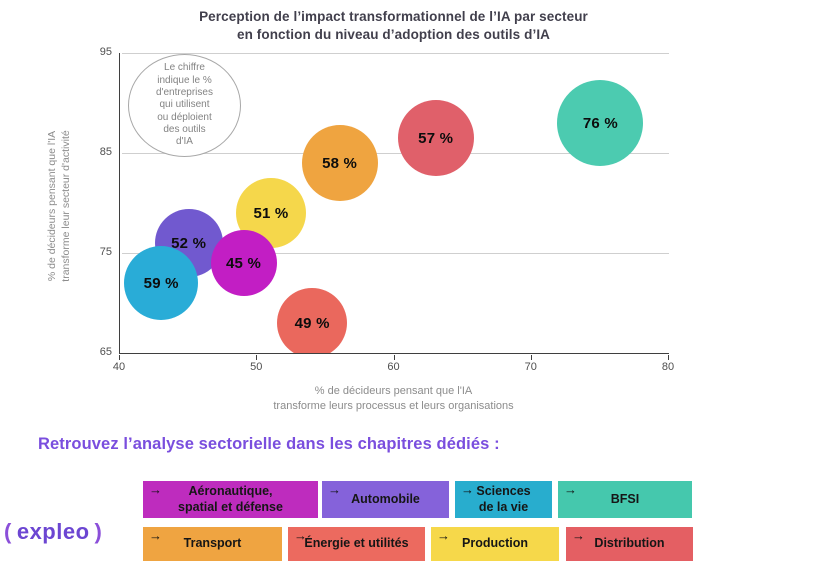 The width and height of the screenshot is (830, 573). I want to click on legend-item-énergie-et-utilités: → Énergie et utilités, so click(356, 544).